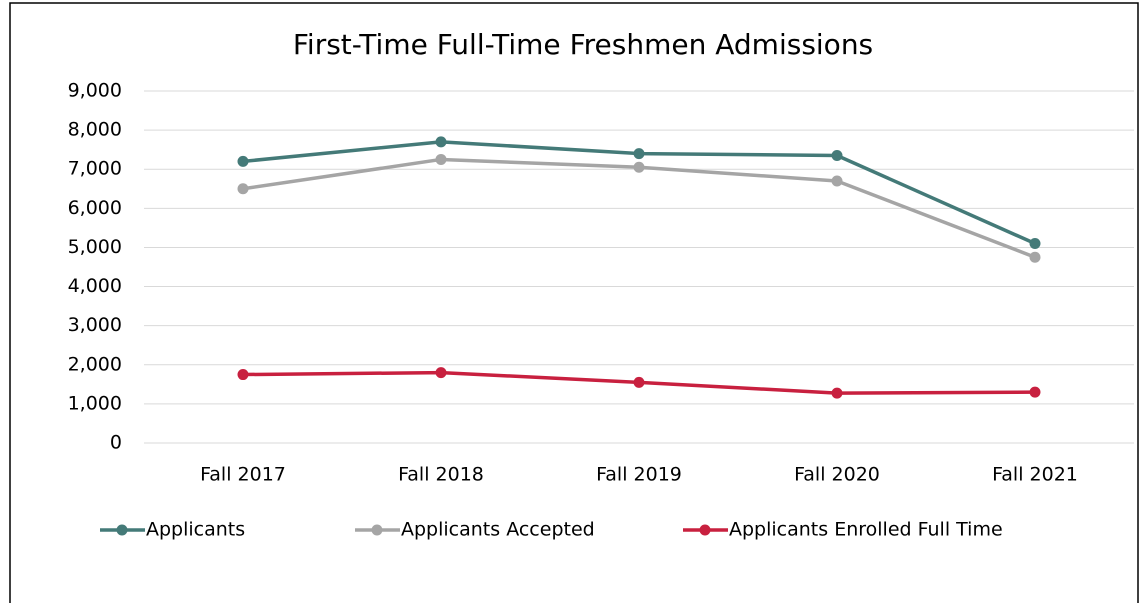 Image resolution: width=1146 pixels, height=603 pixels. What do you see at coordinates (95, 286) in the screenshot?
I see `y-tick-label: 4,000` at bounding box center [95, 286].